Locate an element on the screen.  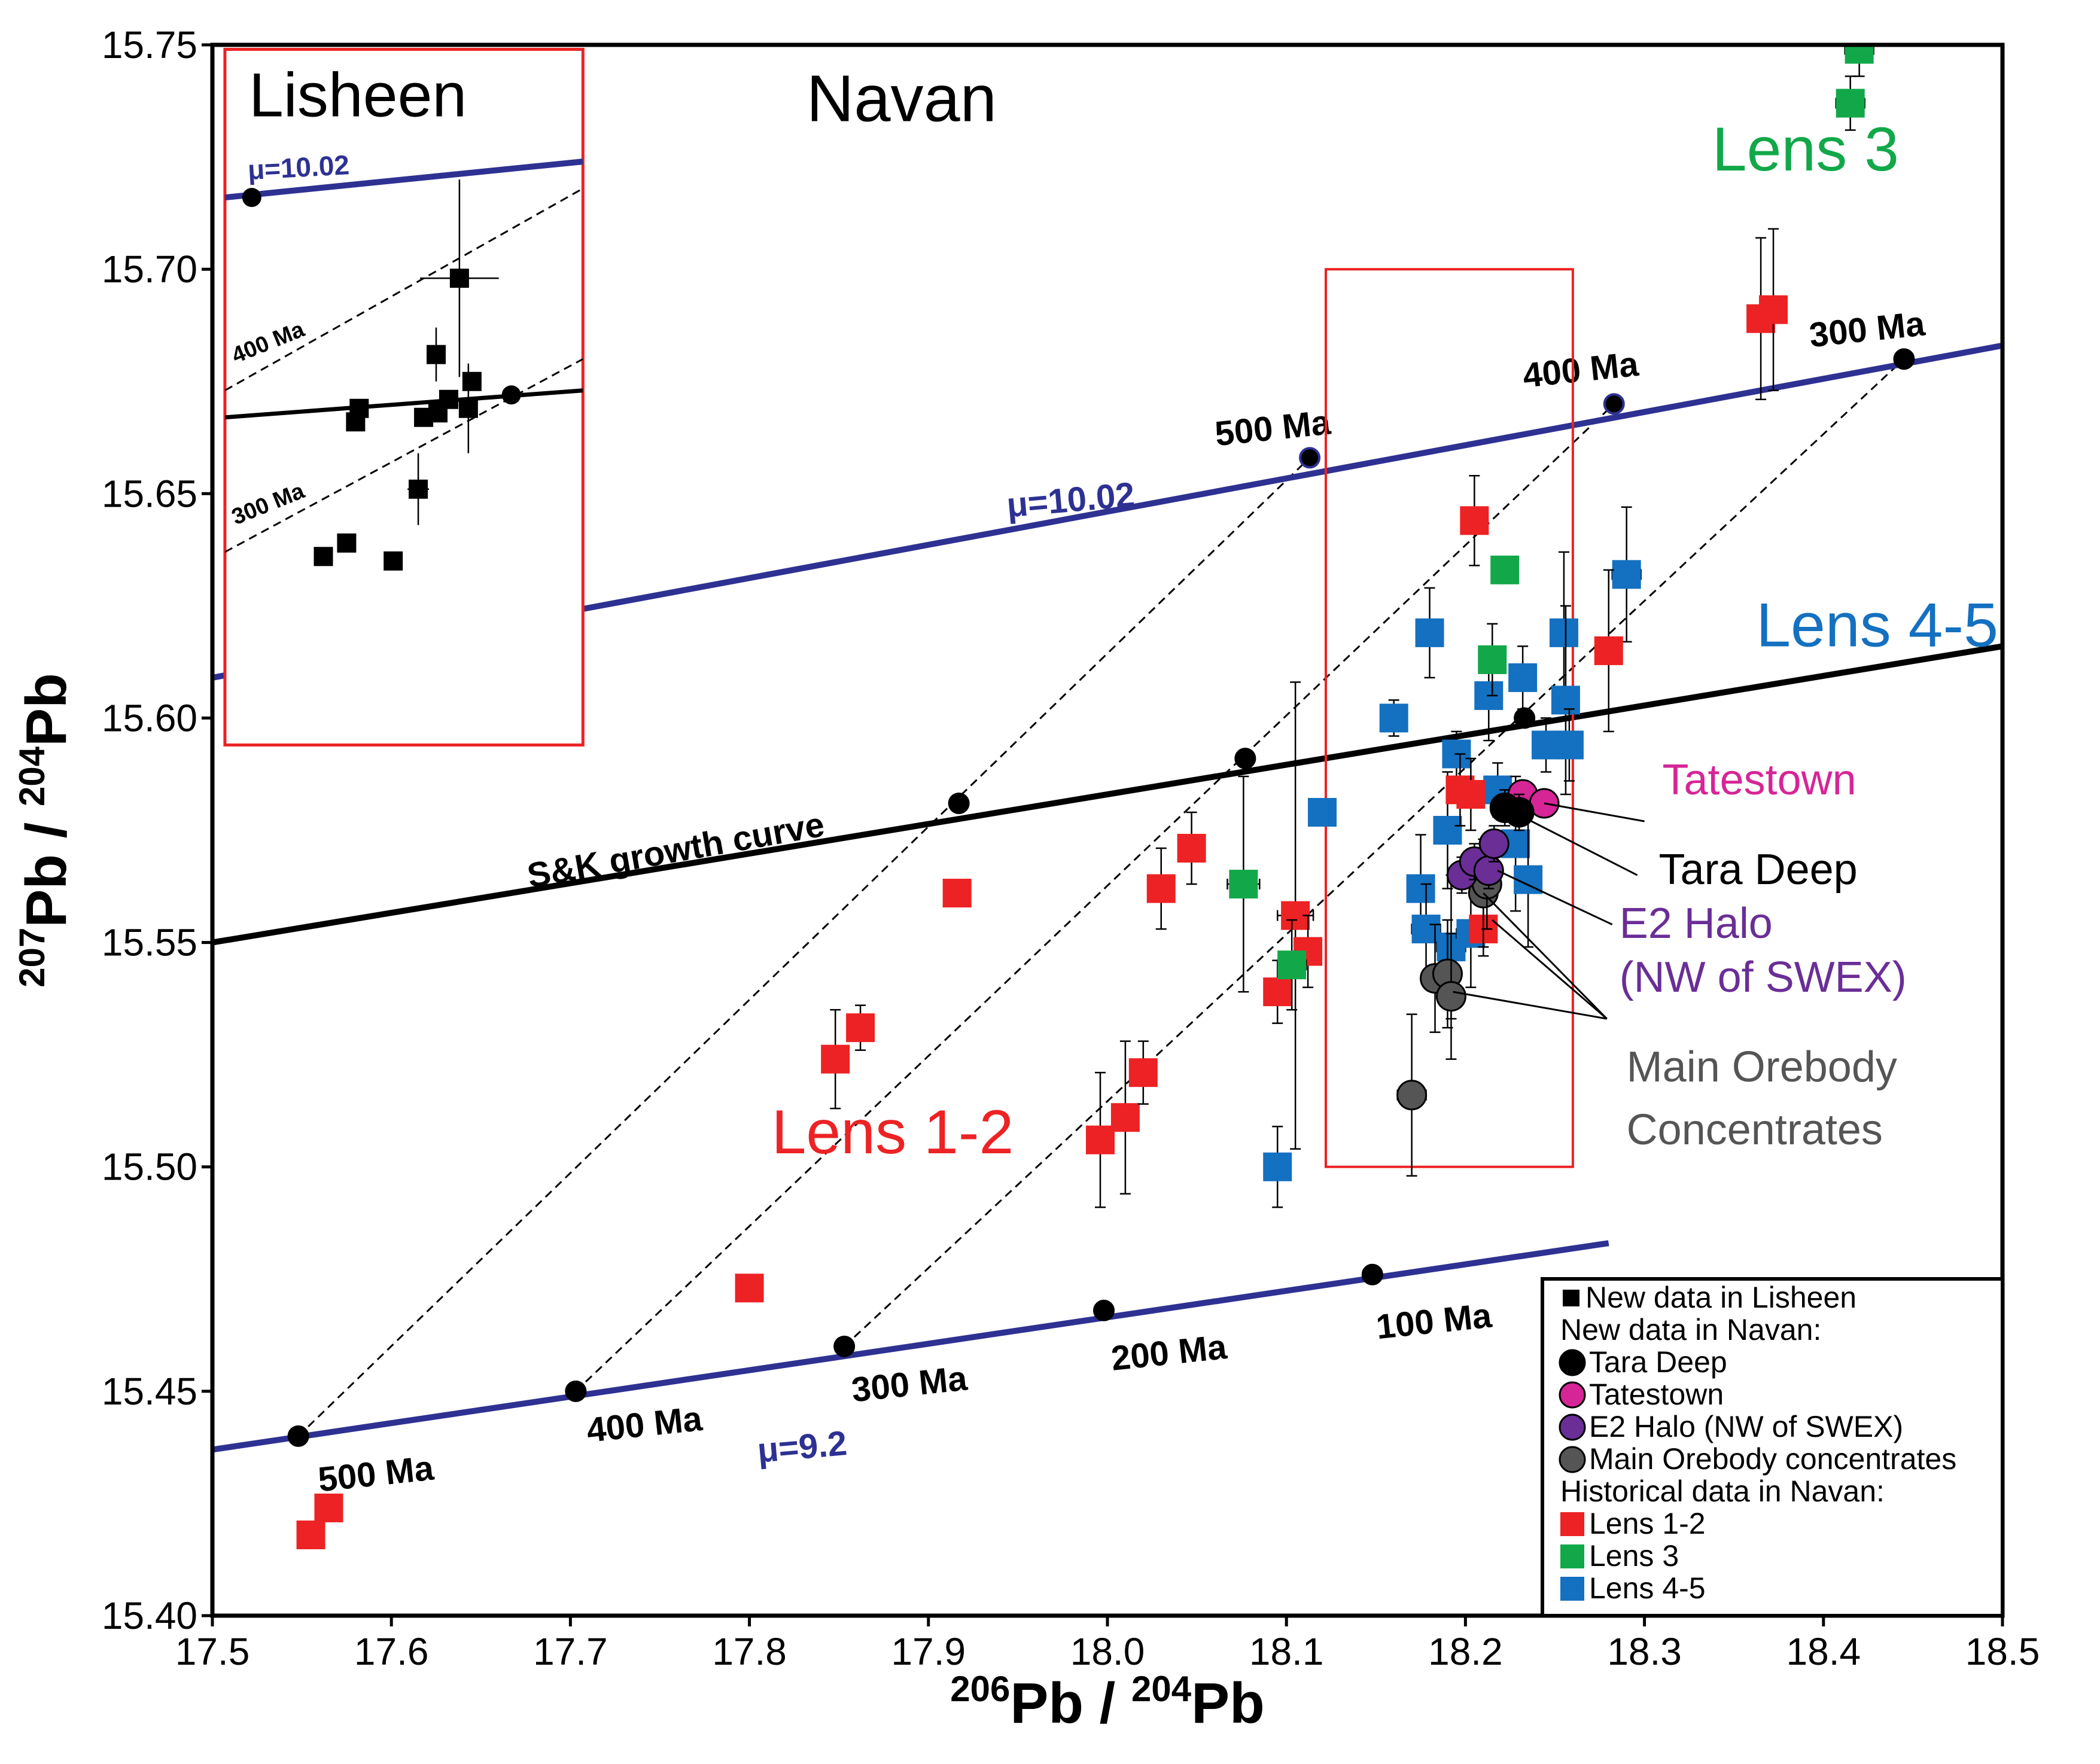
y-tick-label-2: 15.50 is located at coordinates (149, 1167).